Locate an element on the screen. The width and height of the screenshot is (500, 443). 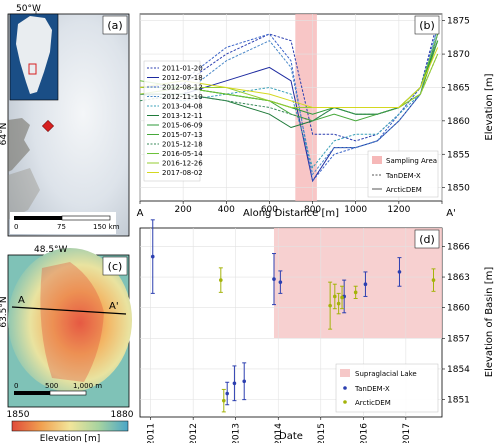
panel-a-letter: (a) is located at coordinates (114, 25).